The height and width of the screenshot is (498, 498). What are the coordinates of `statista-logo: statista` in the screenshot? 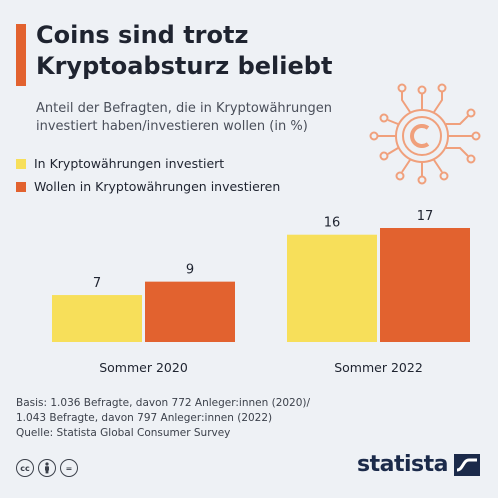 It's located at (418, 464).